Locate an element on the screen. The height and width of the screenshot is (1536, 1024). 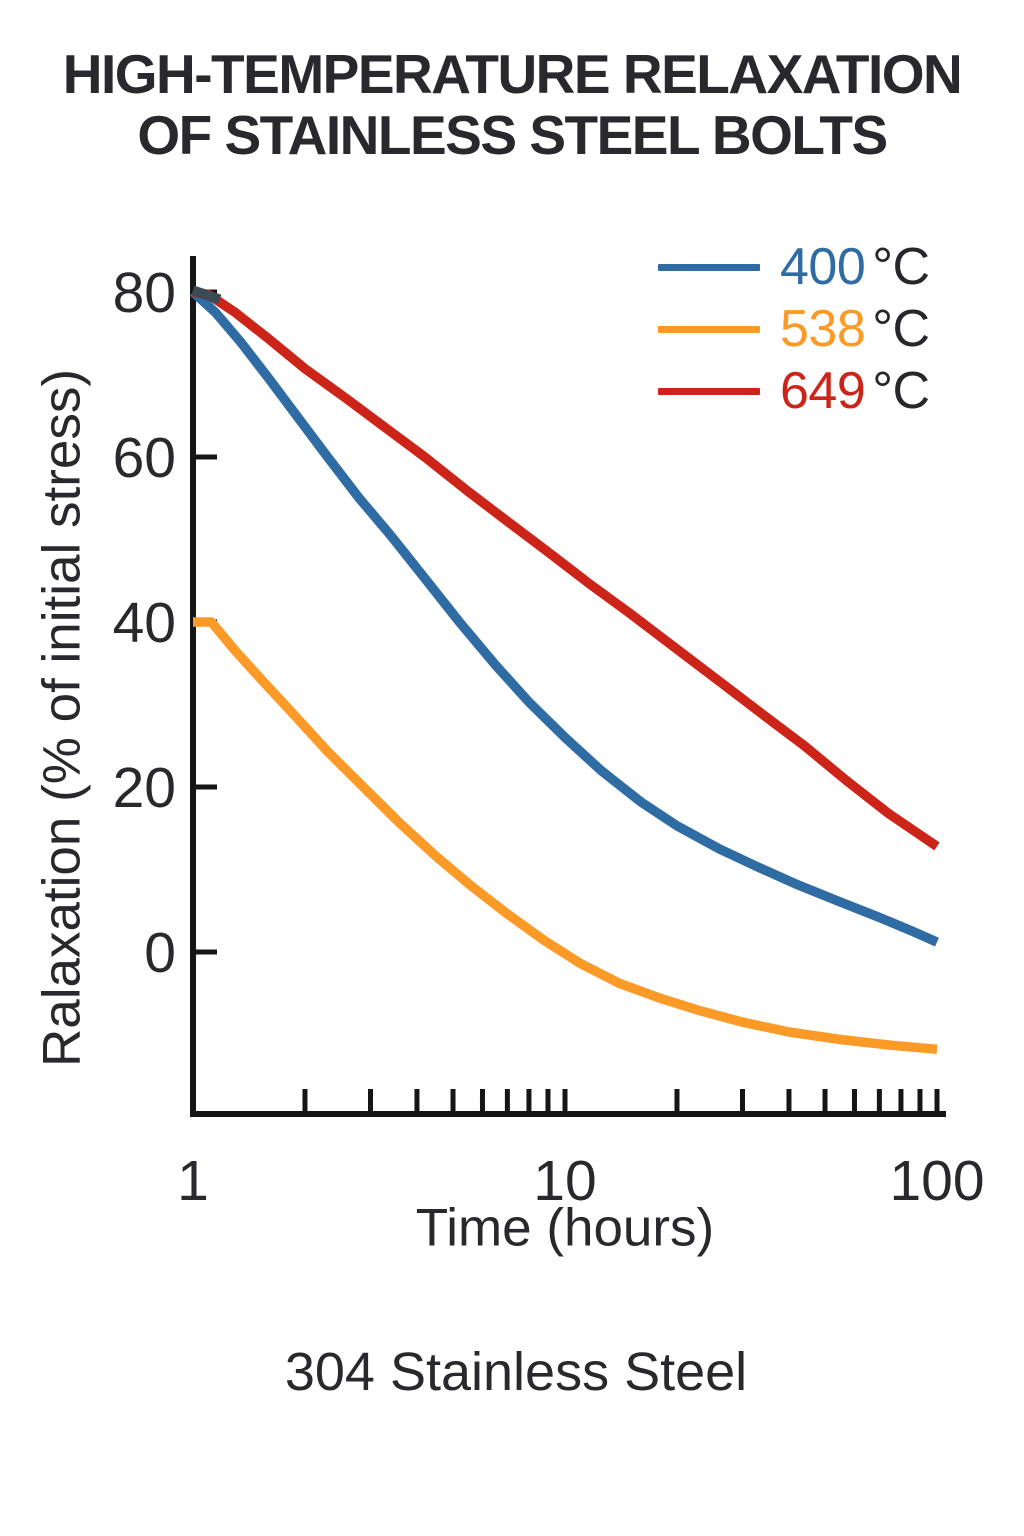
legend-label-649c: 649 °C is located at coordinates (855, 391).